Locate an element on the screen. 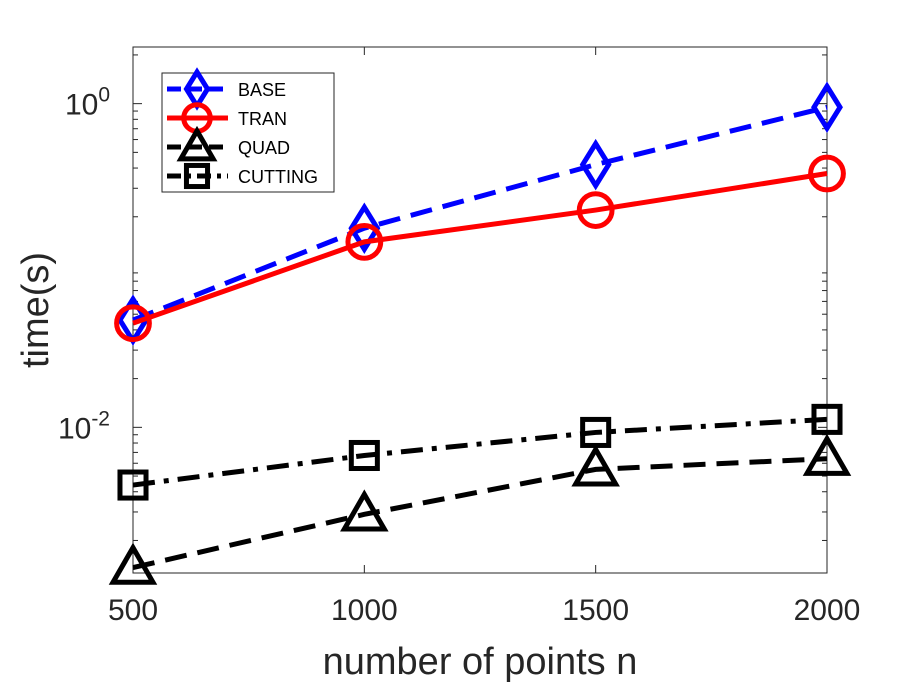  legend-entry-quad: QUAD is located at coordinates (228, 143).